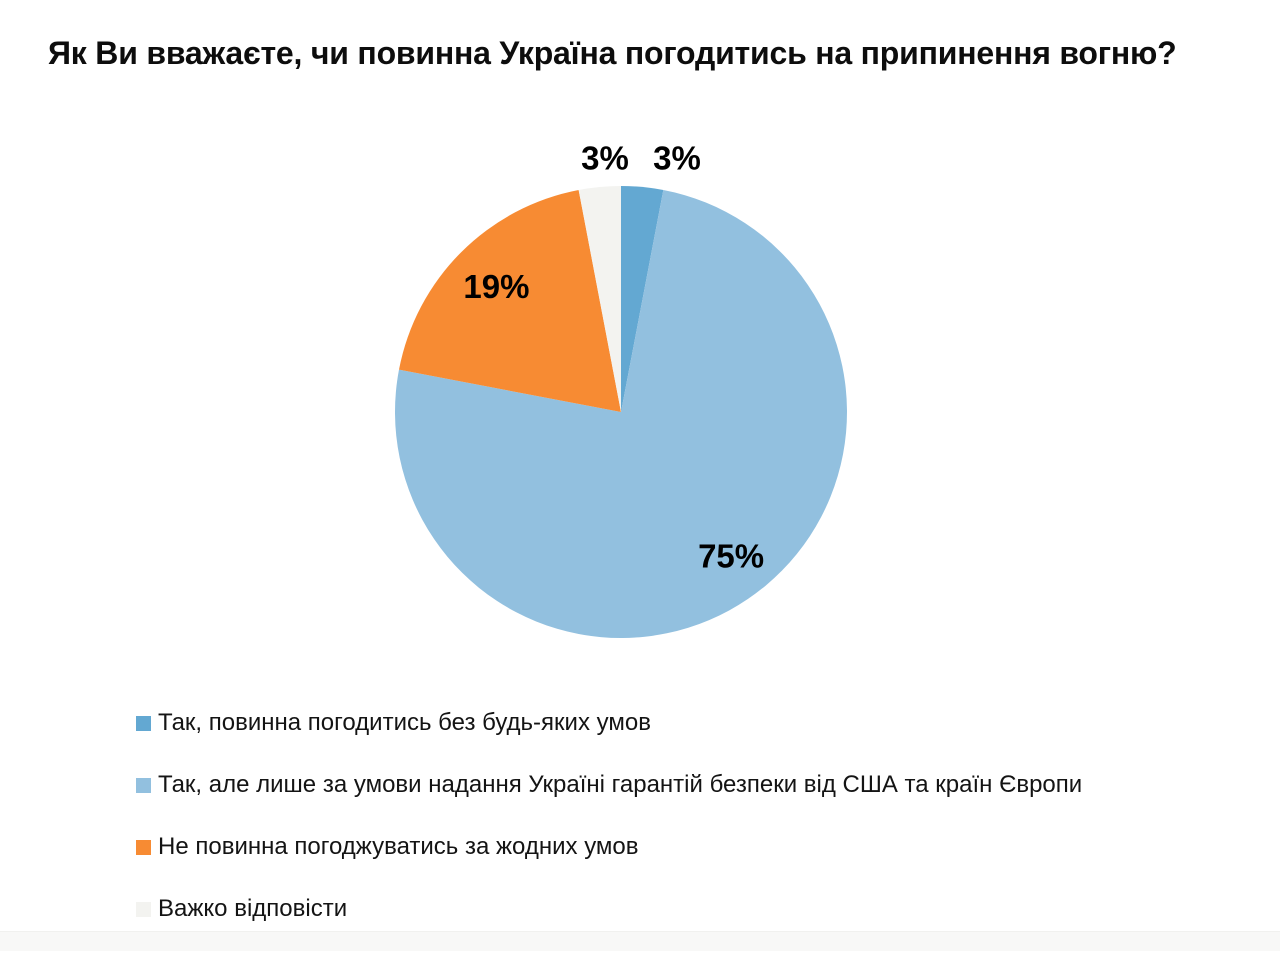 The image size is (1280, 958). What do you see at coordinates (640, 941) in the screenshot?
I see `bottom-edge-strip` at bounding box center [640, 941].